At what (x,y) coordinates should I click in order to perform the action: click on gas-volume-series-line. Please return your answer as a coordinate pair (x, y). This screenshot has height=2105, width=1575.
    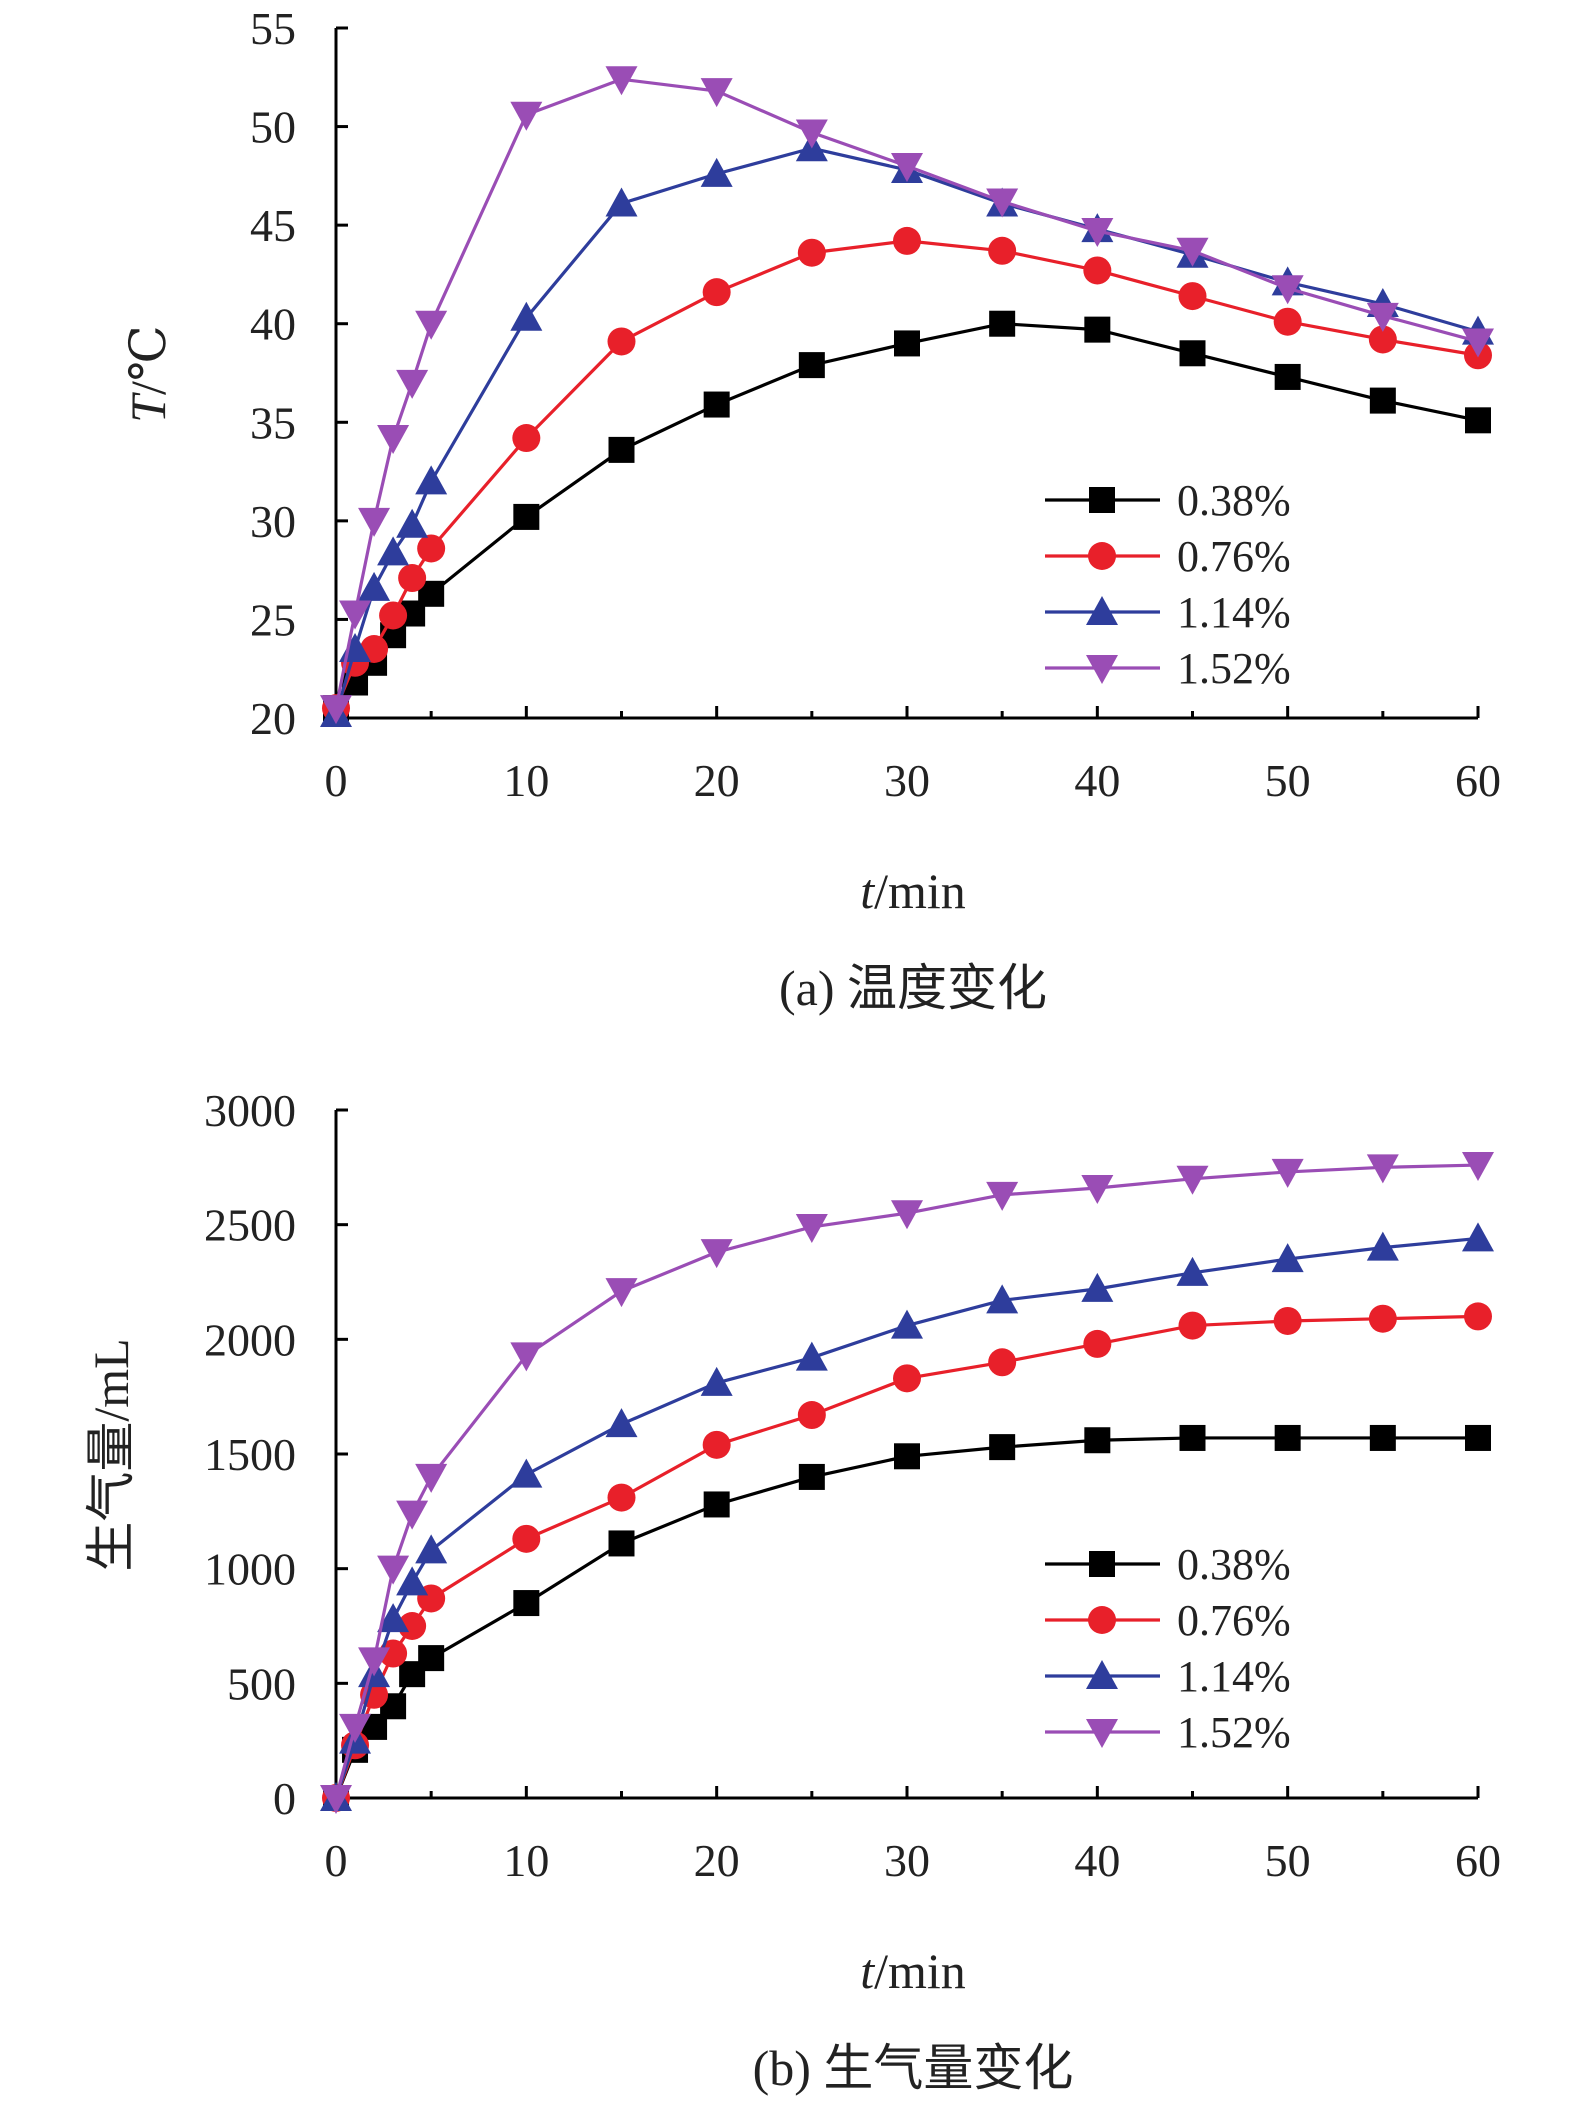
    Looking at the image, I should click on (906, 1617).